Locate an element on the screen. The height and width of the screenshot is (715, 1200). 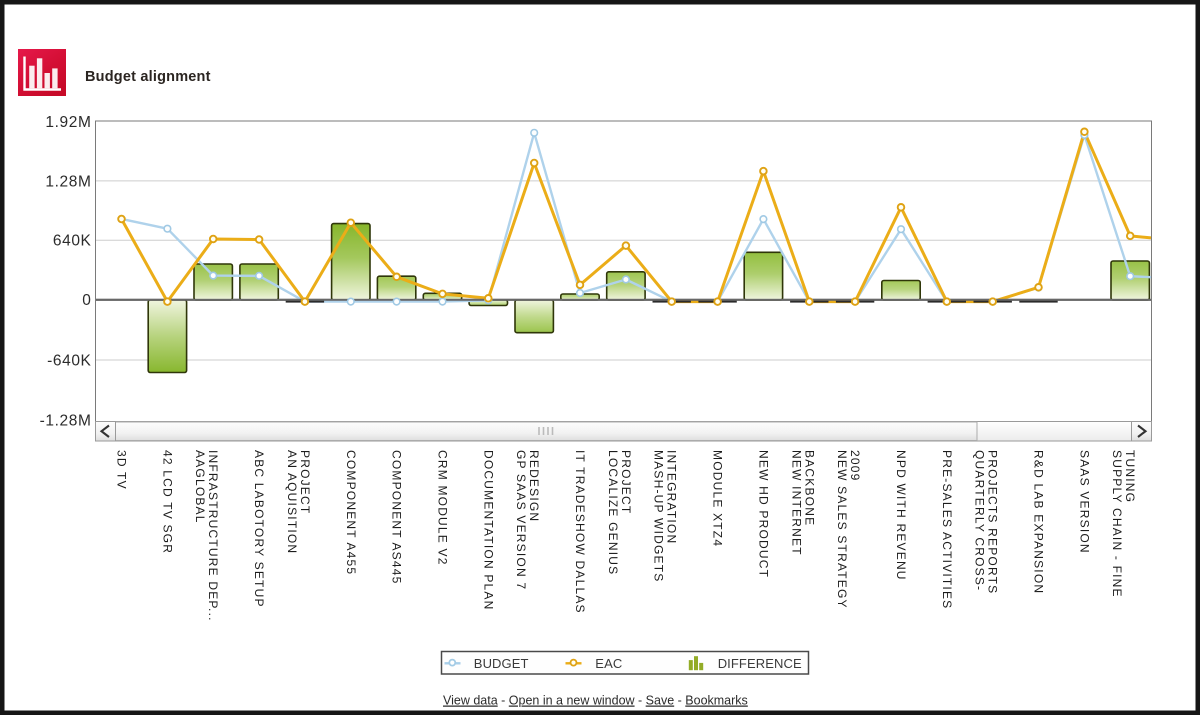
svg-text: BACKBONE is located at coordinates (809, 488).